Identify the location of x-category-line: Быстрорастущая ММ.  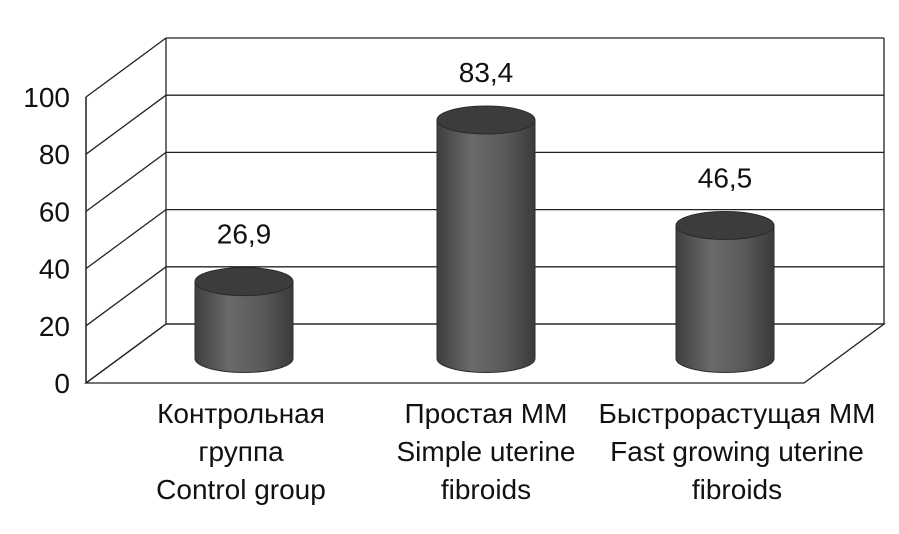
(737, 413).